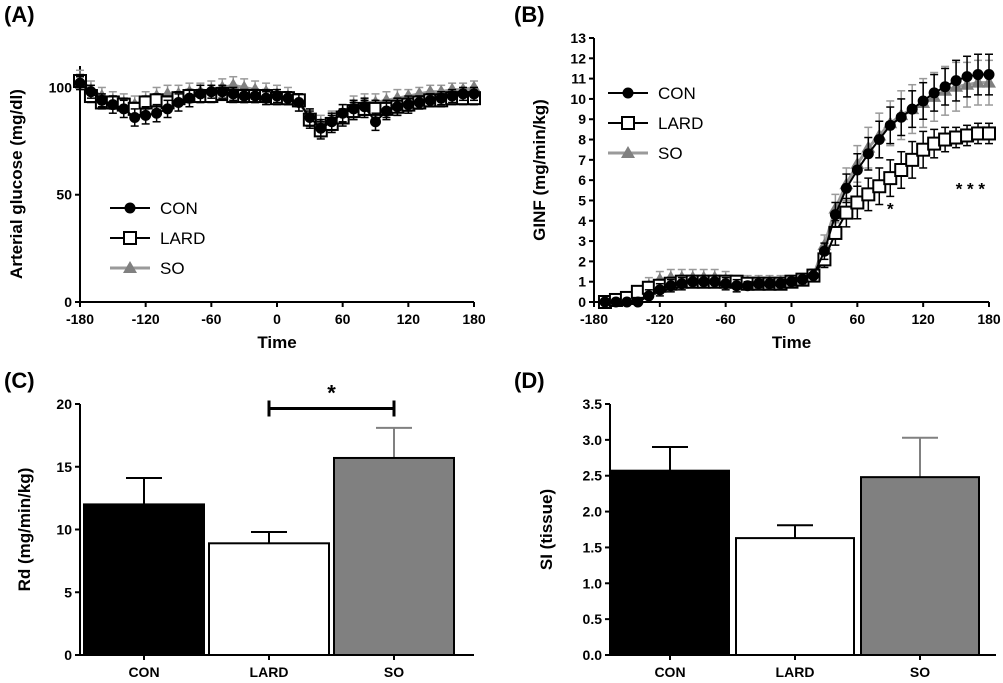 This screenshot has height=683, width=1003. I want to click on y-axis-title: Rd (mg/min/kg), so click(24, 530).